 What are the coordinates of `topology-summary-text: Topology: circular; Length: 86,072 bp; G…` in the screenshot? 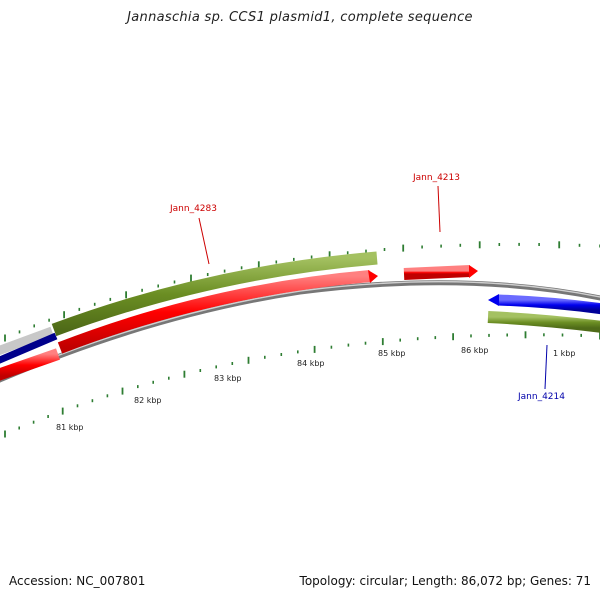 It's located at (445, 581).